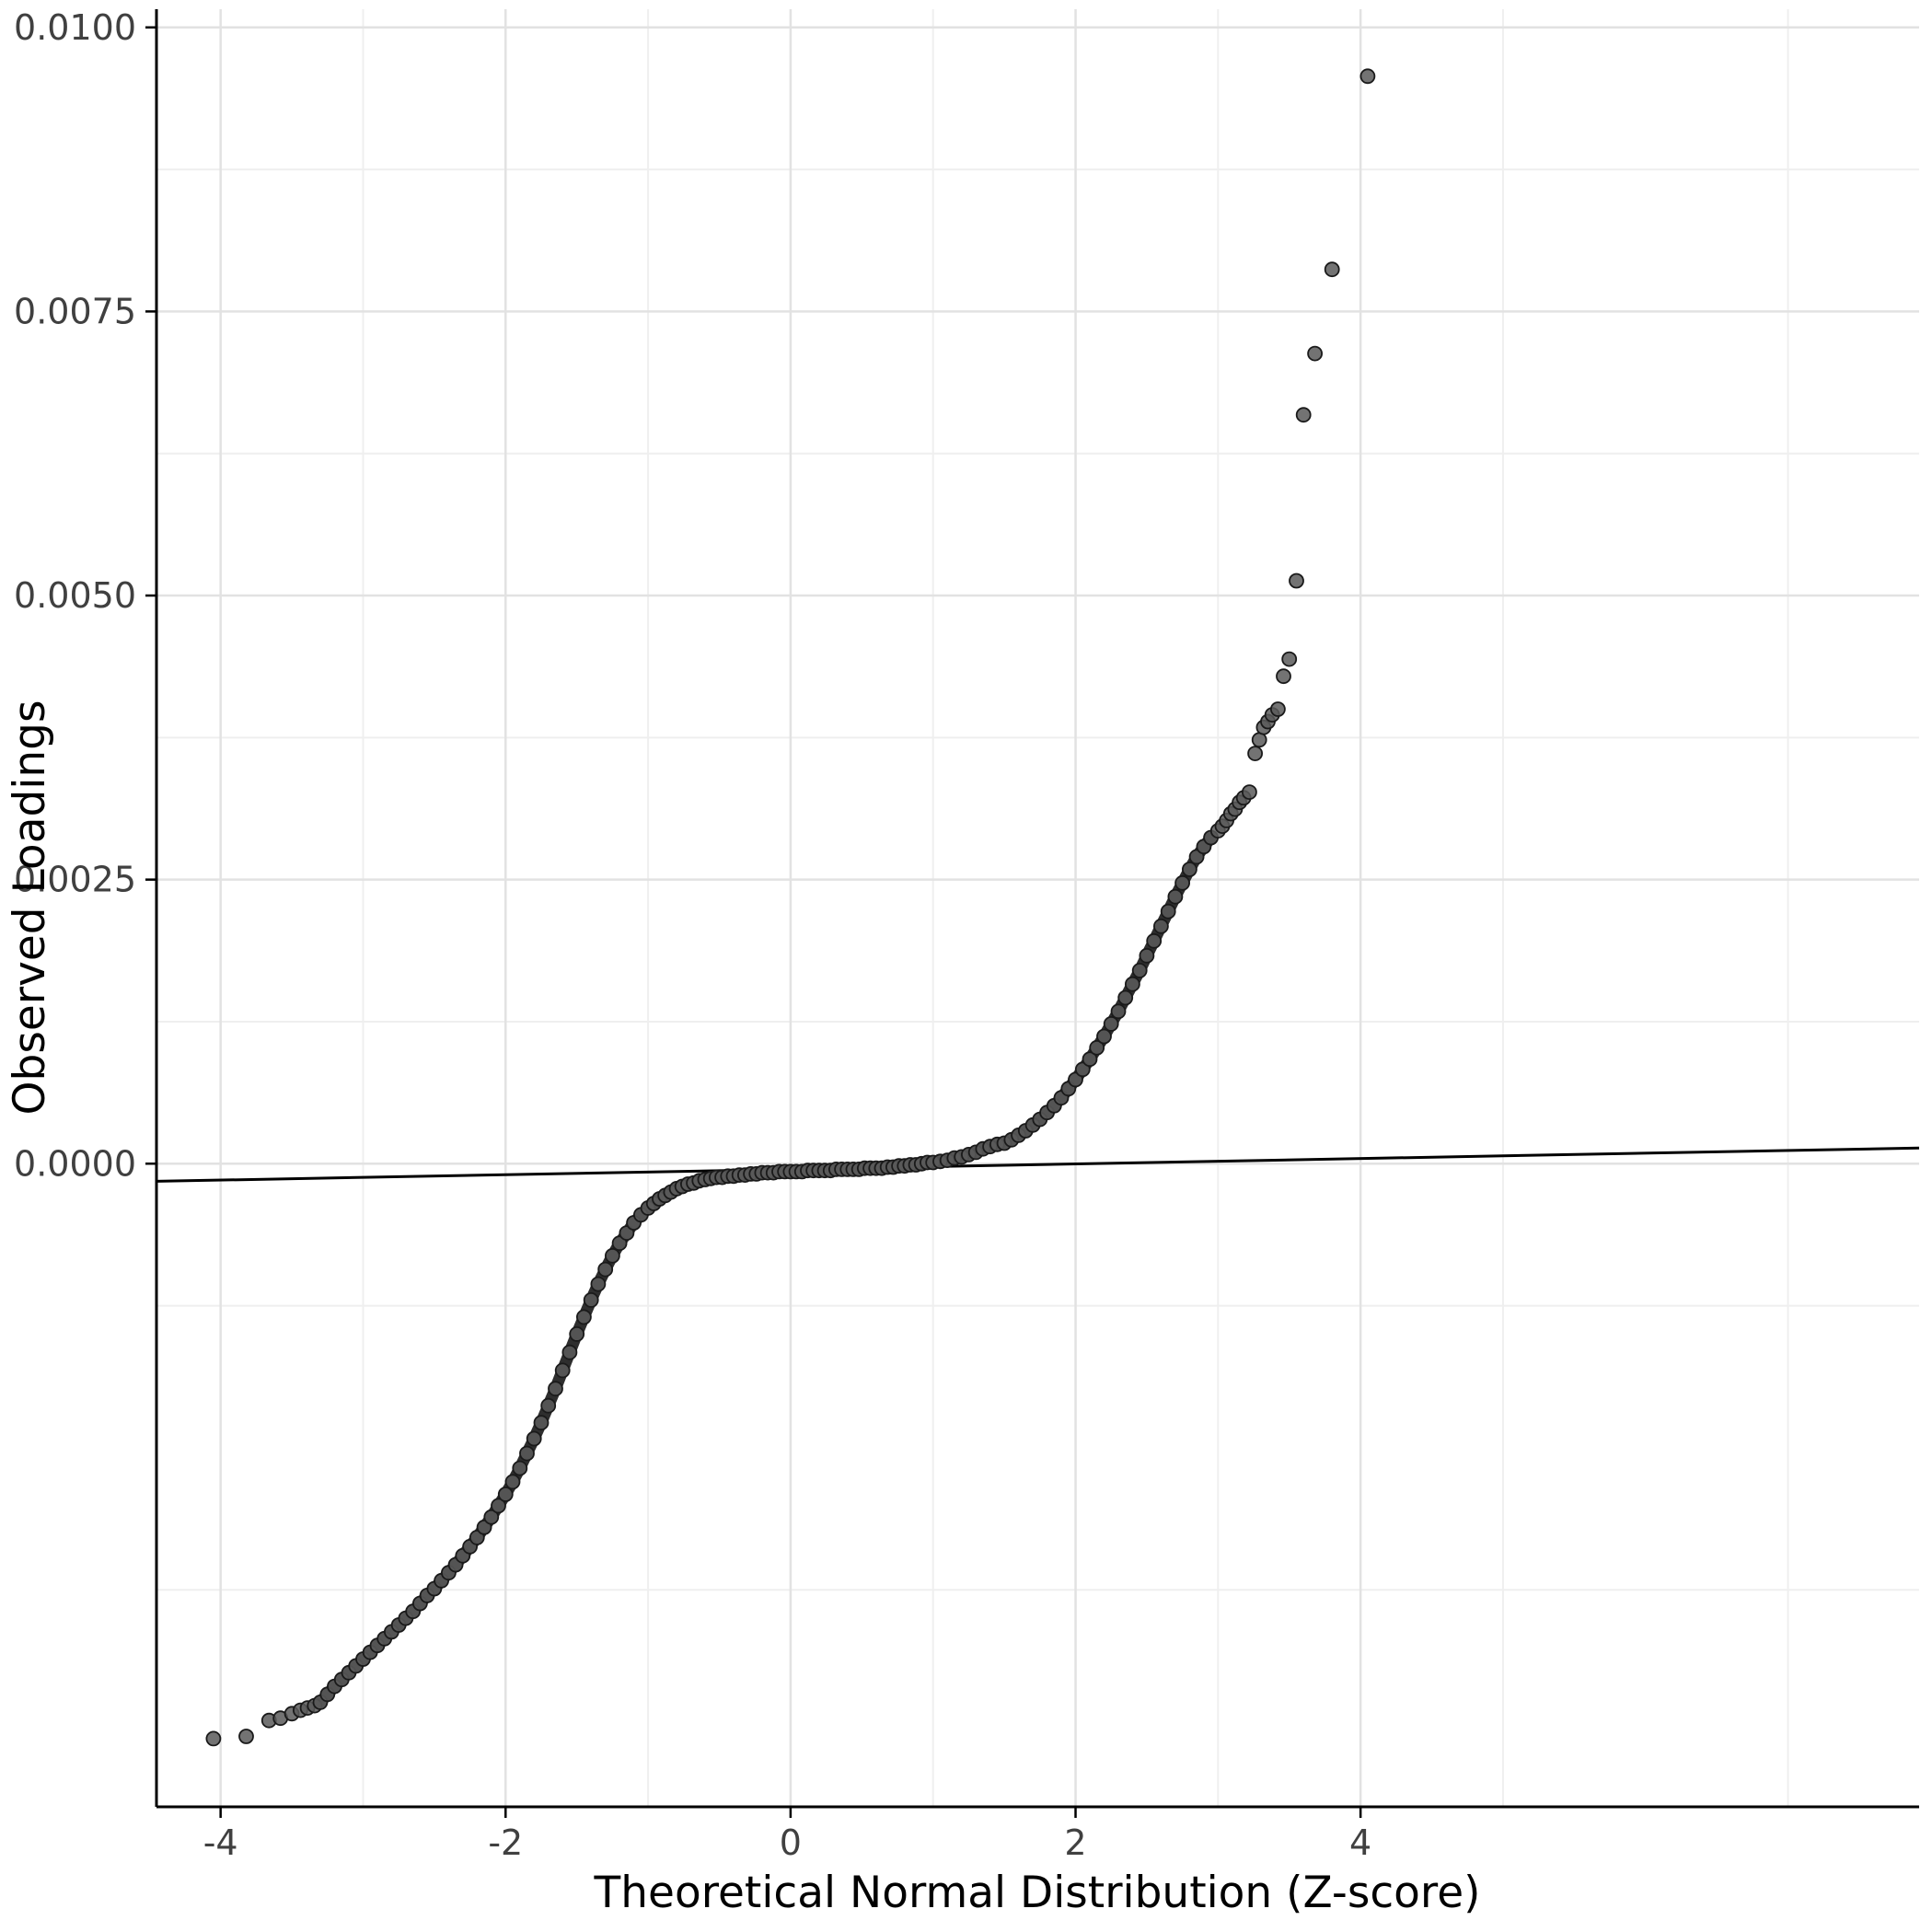  What do you see at coordinates (75, 28) in the screenshot?
I see `y-tick-label: 0.0100` at bounding box center [75, 28].